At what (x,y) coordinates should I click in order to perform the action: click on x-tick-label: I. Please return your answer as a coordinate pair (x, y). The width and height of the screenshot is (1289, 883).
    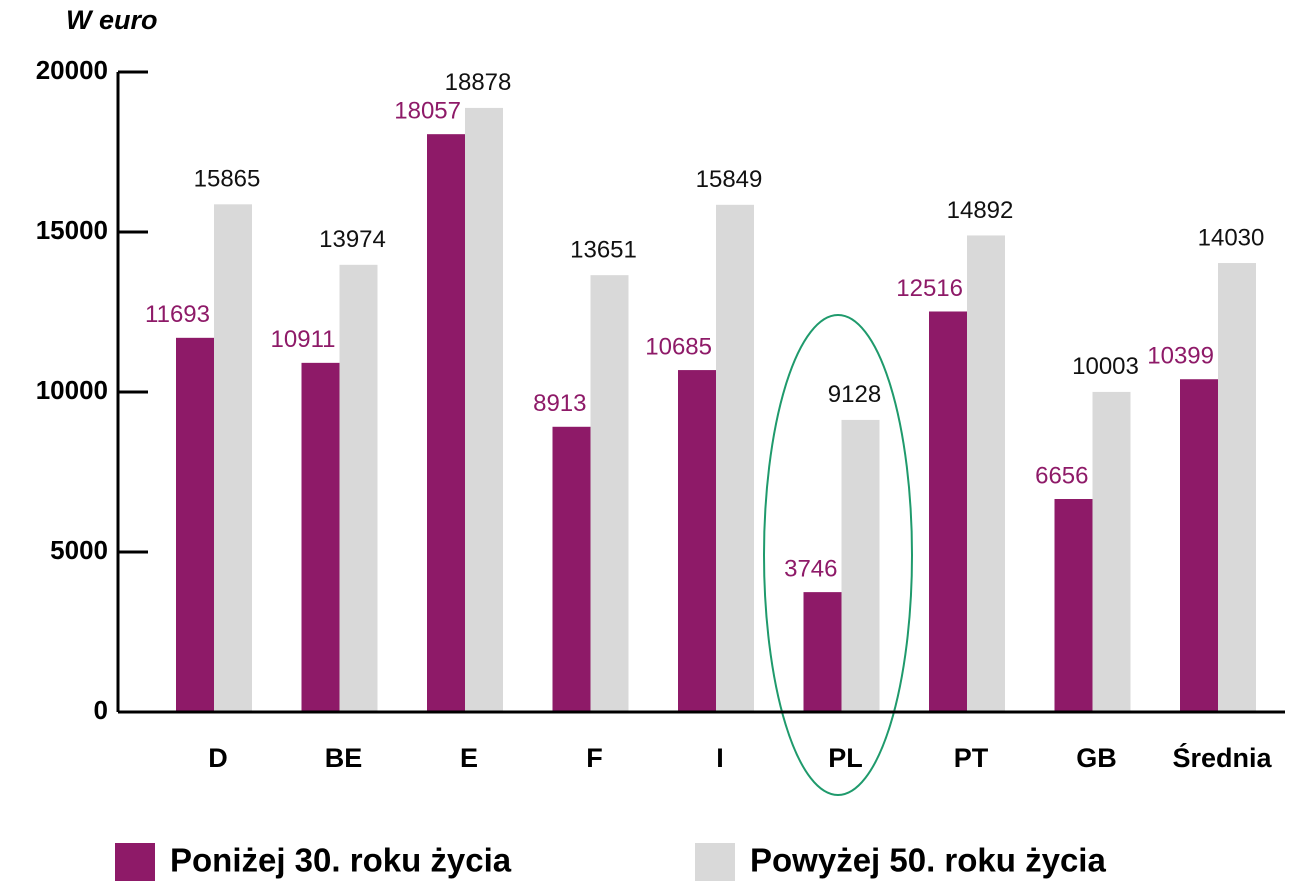
    Looking at the image, I should click on (720, 758).